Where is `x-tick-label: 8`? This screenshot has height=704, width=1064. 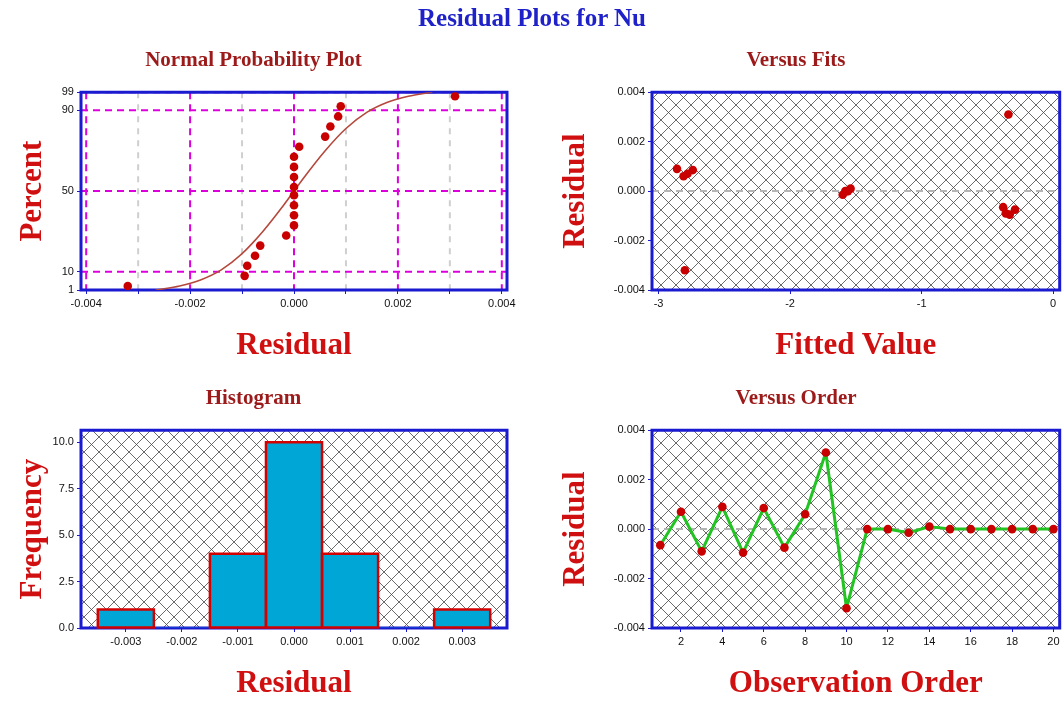 x-tick-label: 8 is located at coordinates (805, 640).